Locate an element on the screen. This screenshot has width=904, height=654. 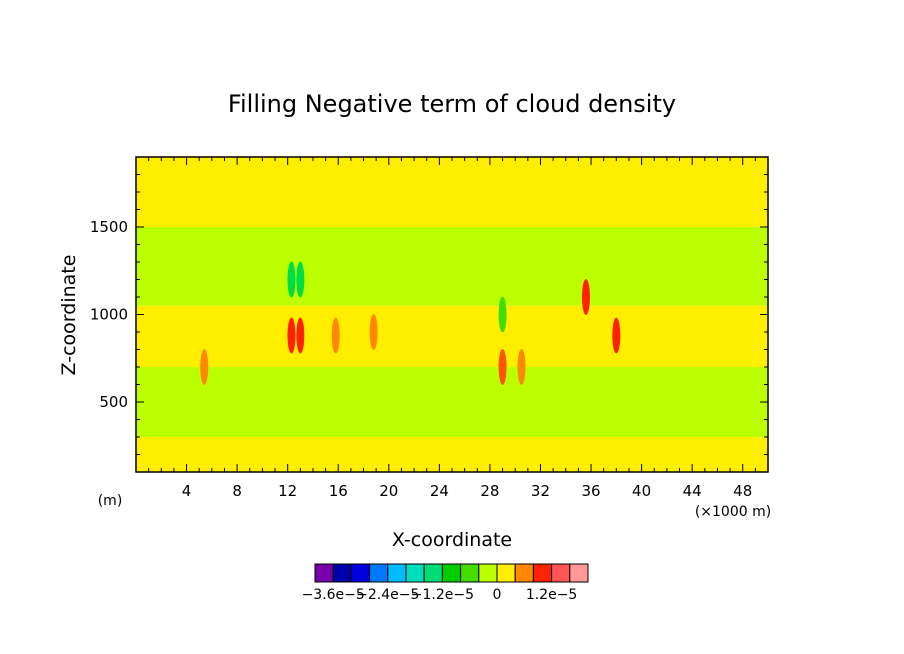
y-tick-label: 500 is located at coordinates (113, 402).